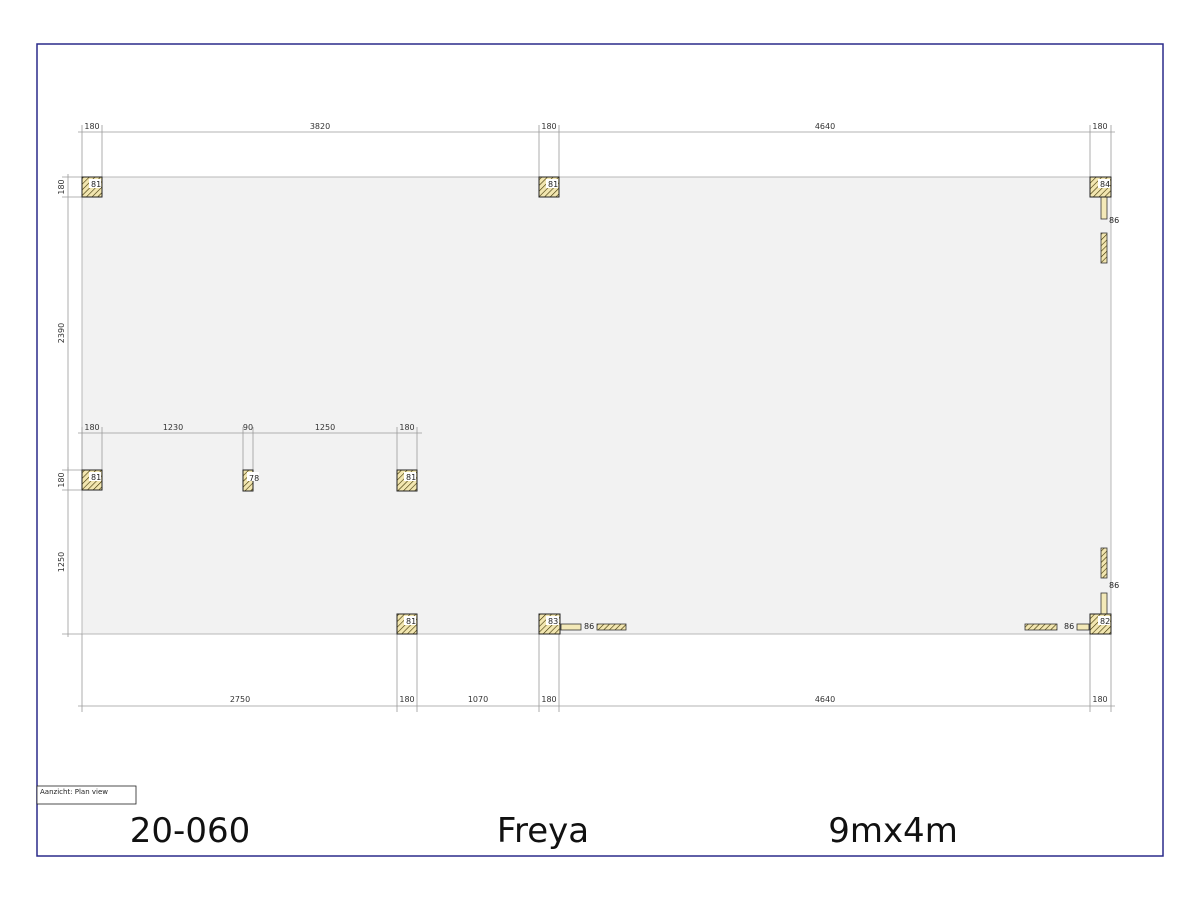 The height and width of the screenshot is (900, 1200). Describe the element at coordinates (406, 699) in the screenshot. I see `dim-bottom-2: 180` at that location.